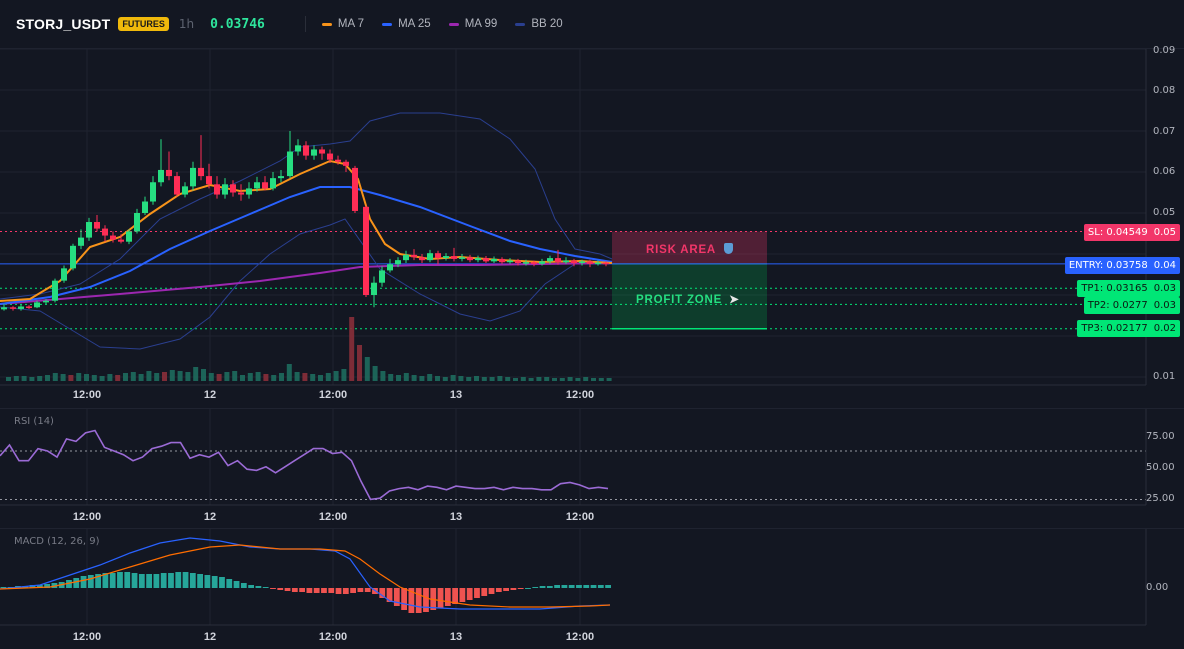 The width and height of the screenshot is (1184, 649). I want to click on legend-ma99: MA 99, so click(472, 24).